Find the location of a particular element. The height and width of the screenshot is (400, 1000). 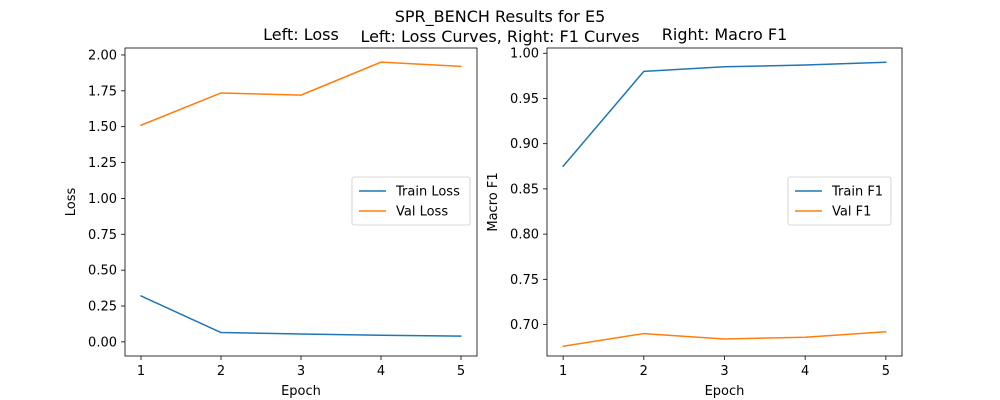

chart-2-x-axis-label: Epoch is located at coordinates (725, 391).